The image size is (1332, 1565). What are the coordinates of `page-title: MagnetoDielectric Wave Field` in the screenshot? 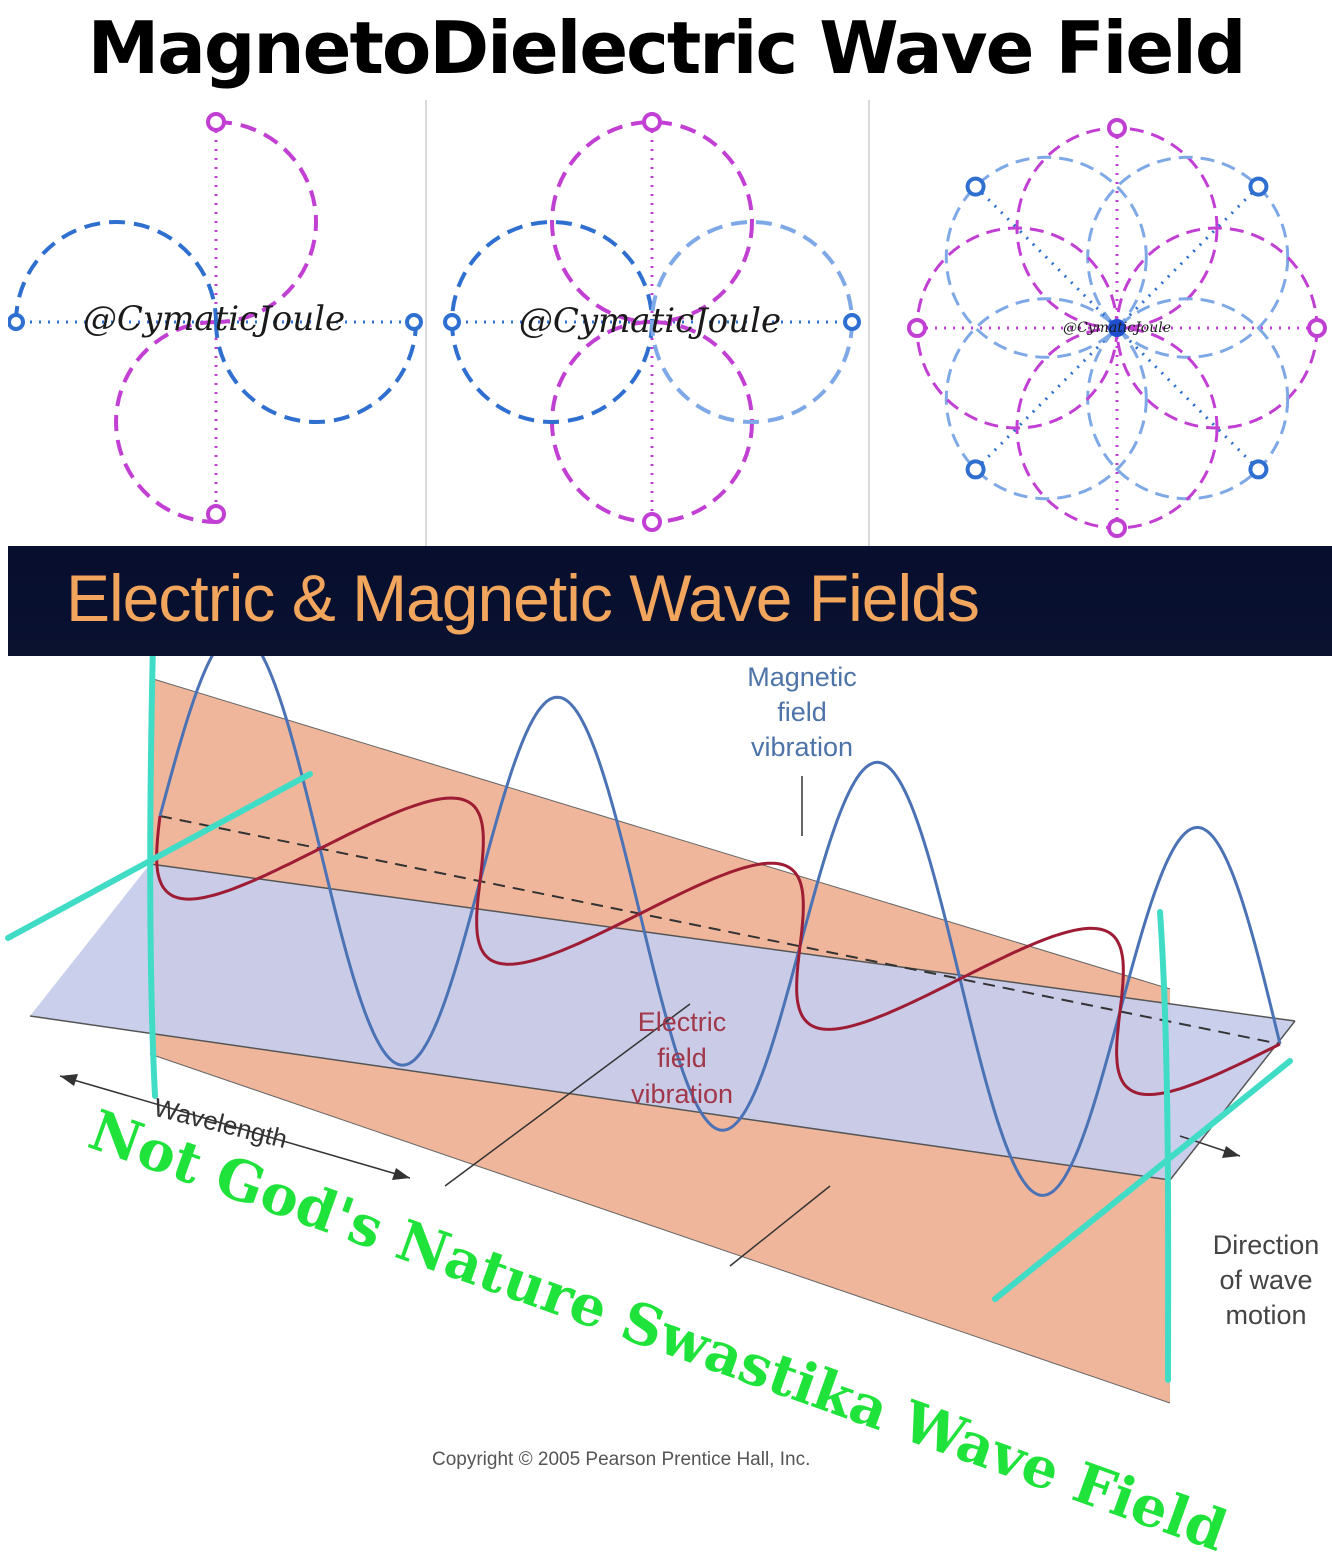 It's located at (667, 48).